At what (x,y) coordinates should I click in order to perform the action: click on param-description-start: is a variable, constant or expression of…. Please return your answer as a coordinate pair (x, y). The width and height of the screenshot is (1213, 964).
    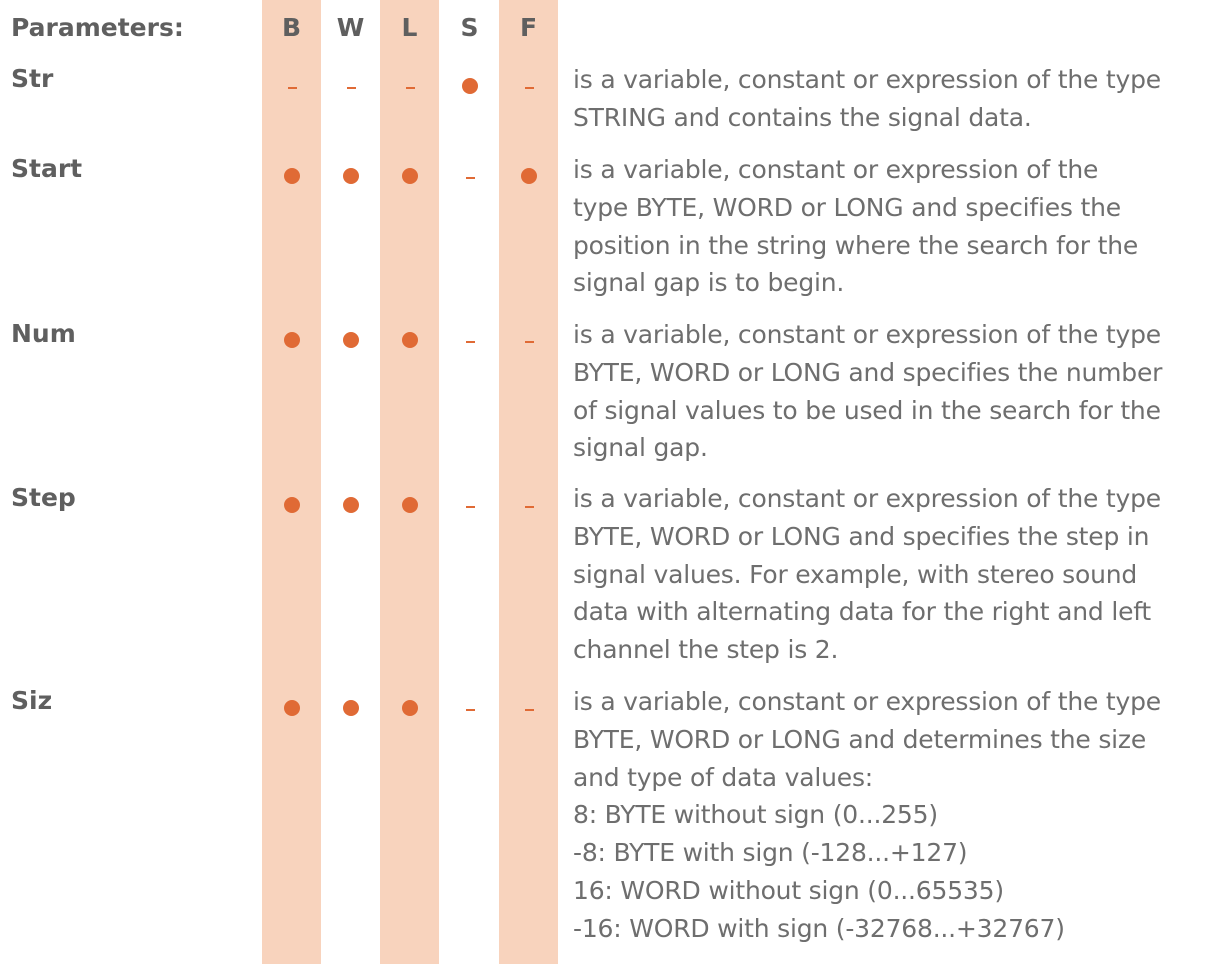
    Looking at the image, I should click on (856, 226).